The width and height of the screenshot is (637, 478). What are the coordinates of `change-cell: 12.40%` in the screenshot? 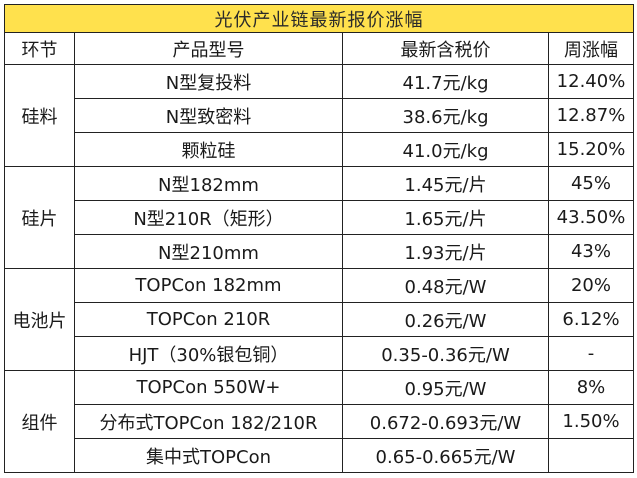 It's located at (591, 81).